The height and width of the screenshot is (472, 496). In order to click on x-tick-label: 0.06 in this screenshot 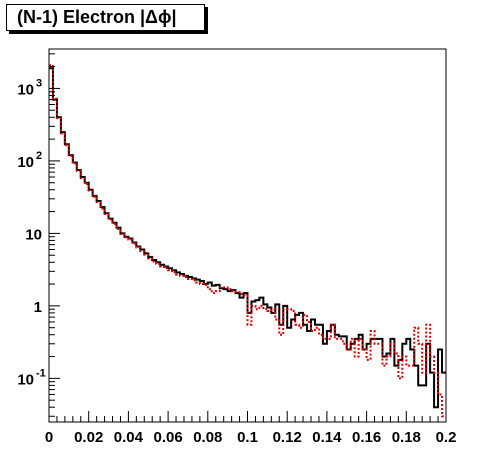, I will do `click(167, 437)`.